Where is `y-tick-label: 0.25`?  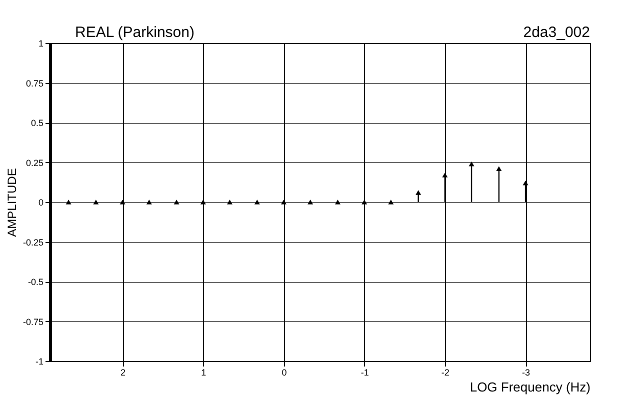 y-tick-label: 0.25 is located at coordinates (35, 163).